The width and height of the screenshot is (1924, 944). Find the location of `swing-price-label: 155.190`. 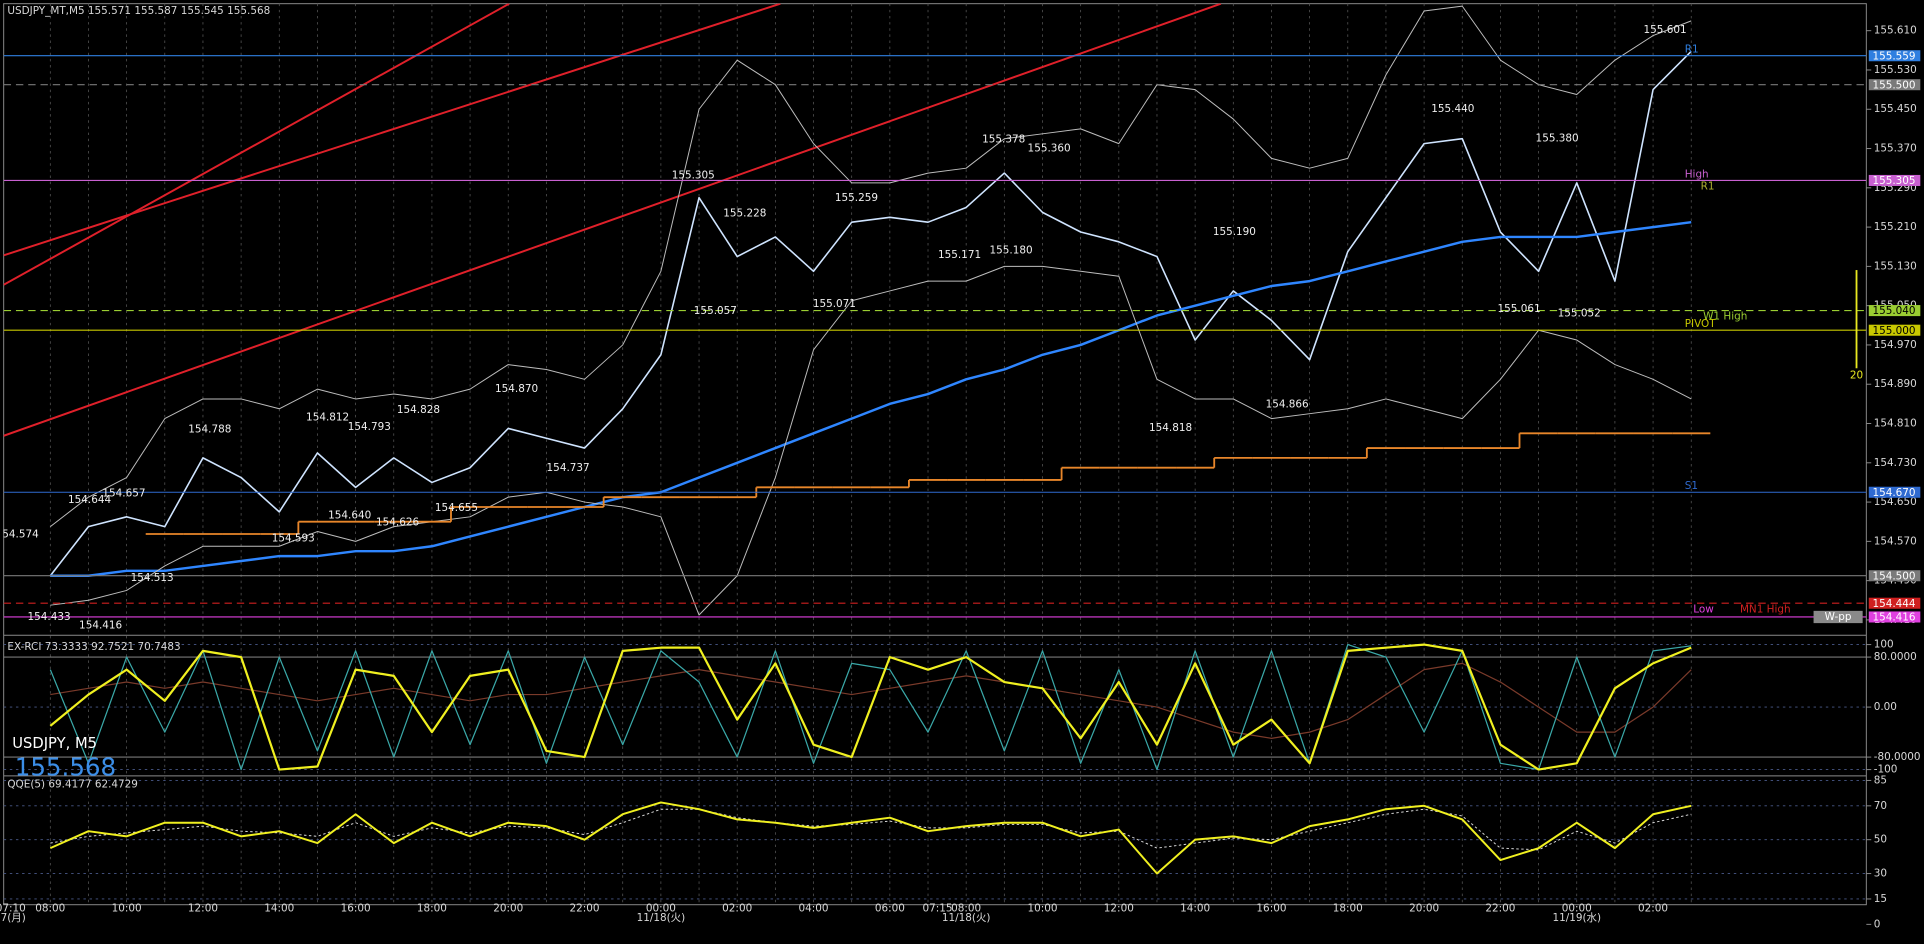

swing-price-label: 155.190 is located at coordinates (1234, 232).